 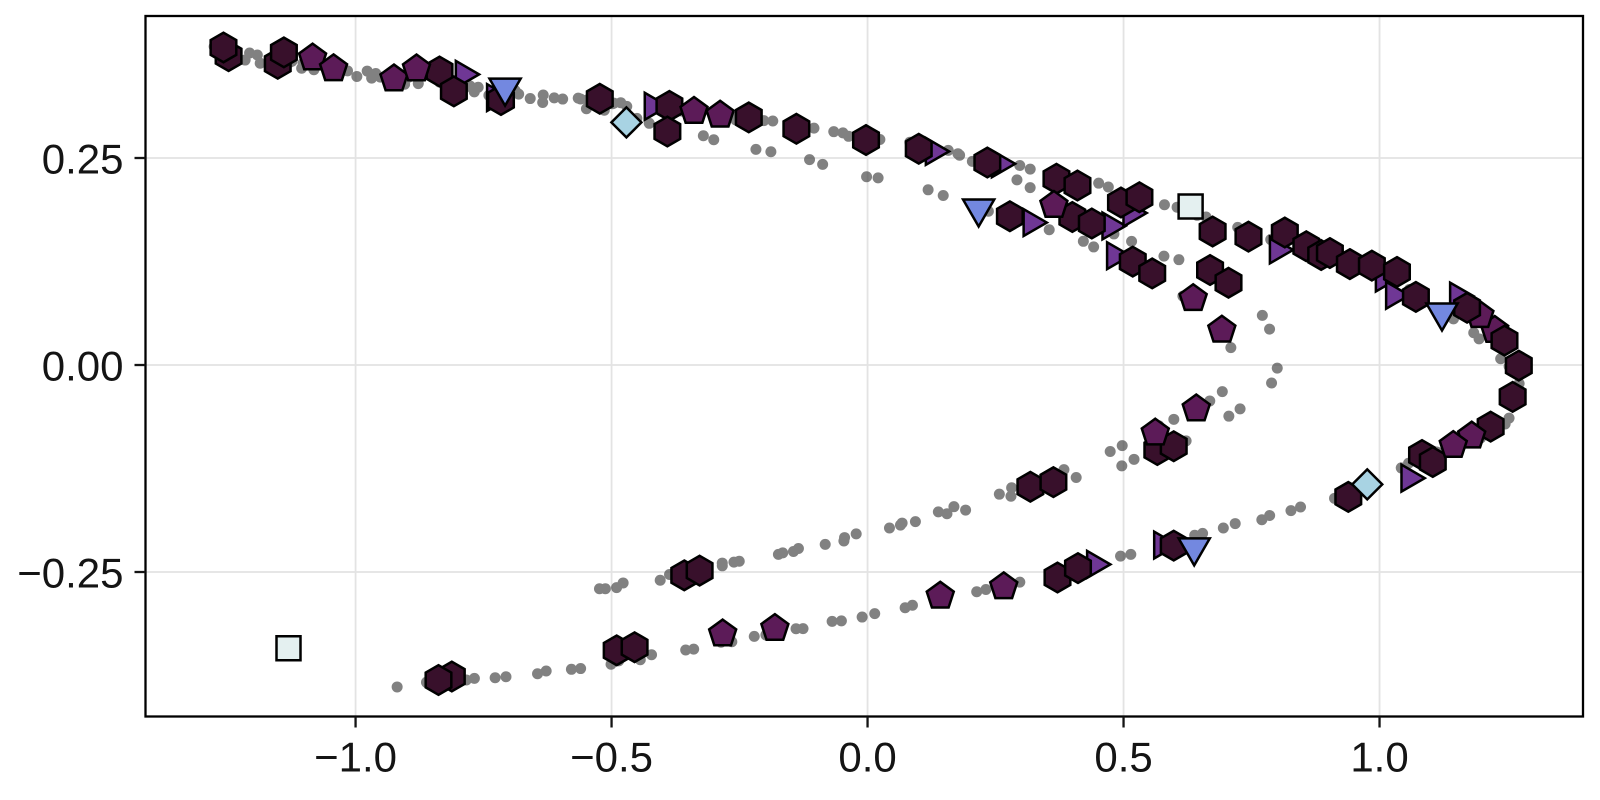 What do you see at coordinates (83, 366) in the screenshot?
I see `y-axis-tick-label: 0.00` at bounding box center [83, 366].